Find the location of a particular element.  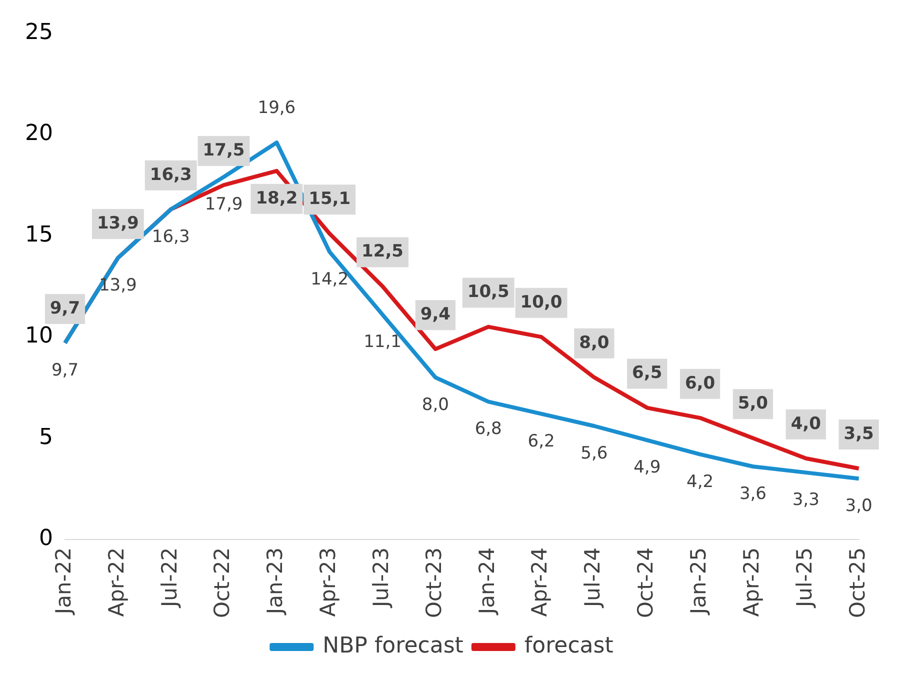

data-label: 10,5 is located at coordinates (488, 292).